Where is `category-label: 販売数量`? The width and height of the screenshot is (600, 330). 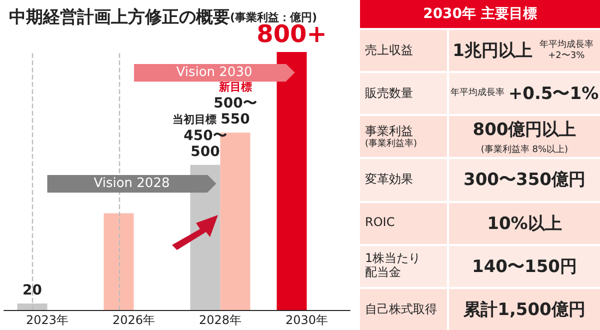 category-label: 販売数量 is located at coordinates (389, 93).